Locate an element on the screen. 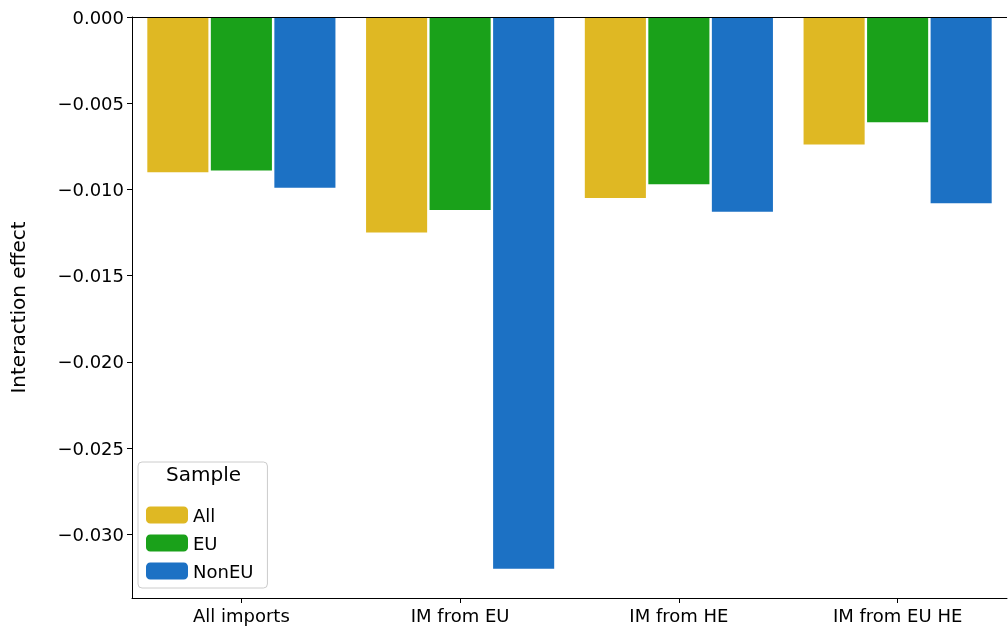  x-tick-label: IM from EU HE is located at coordinates (897, 615).